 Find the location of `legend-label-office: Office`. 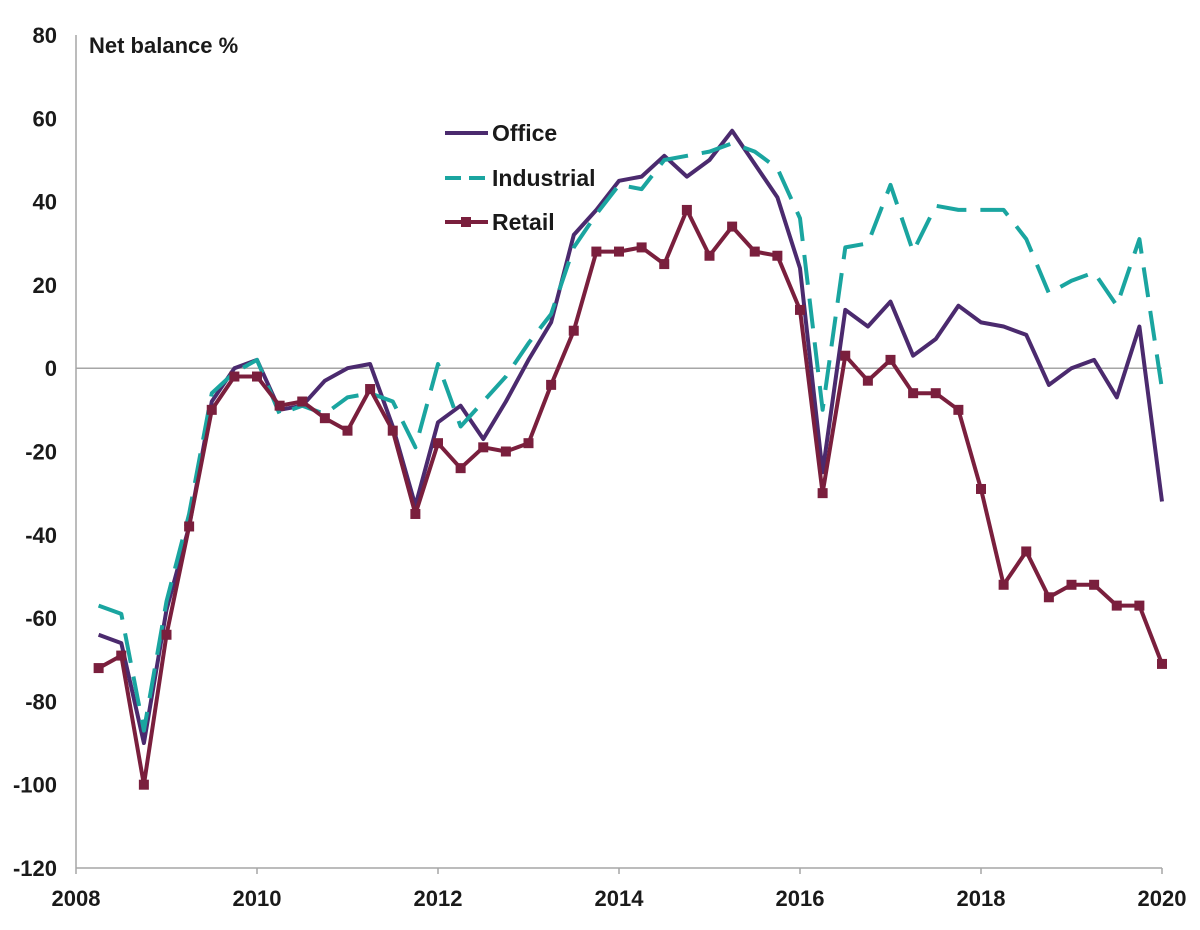

legend-label-office: Office is located at coordinates (524, 133).